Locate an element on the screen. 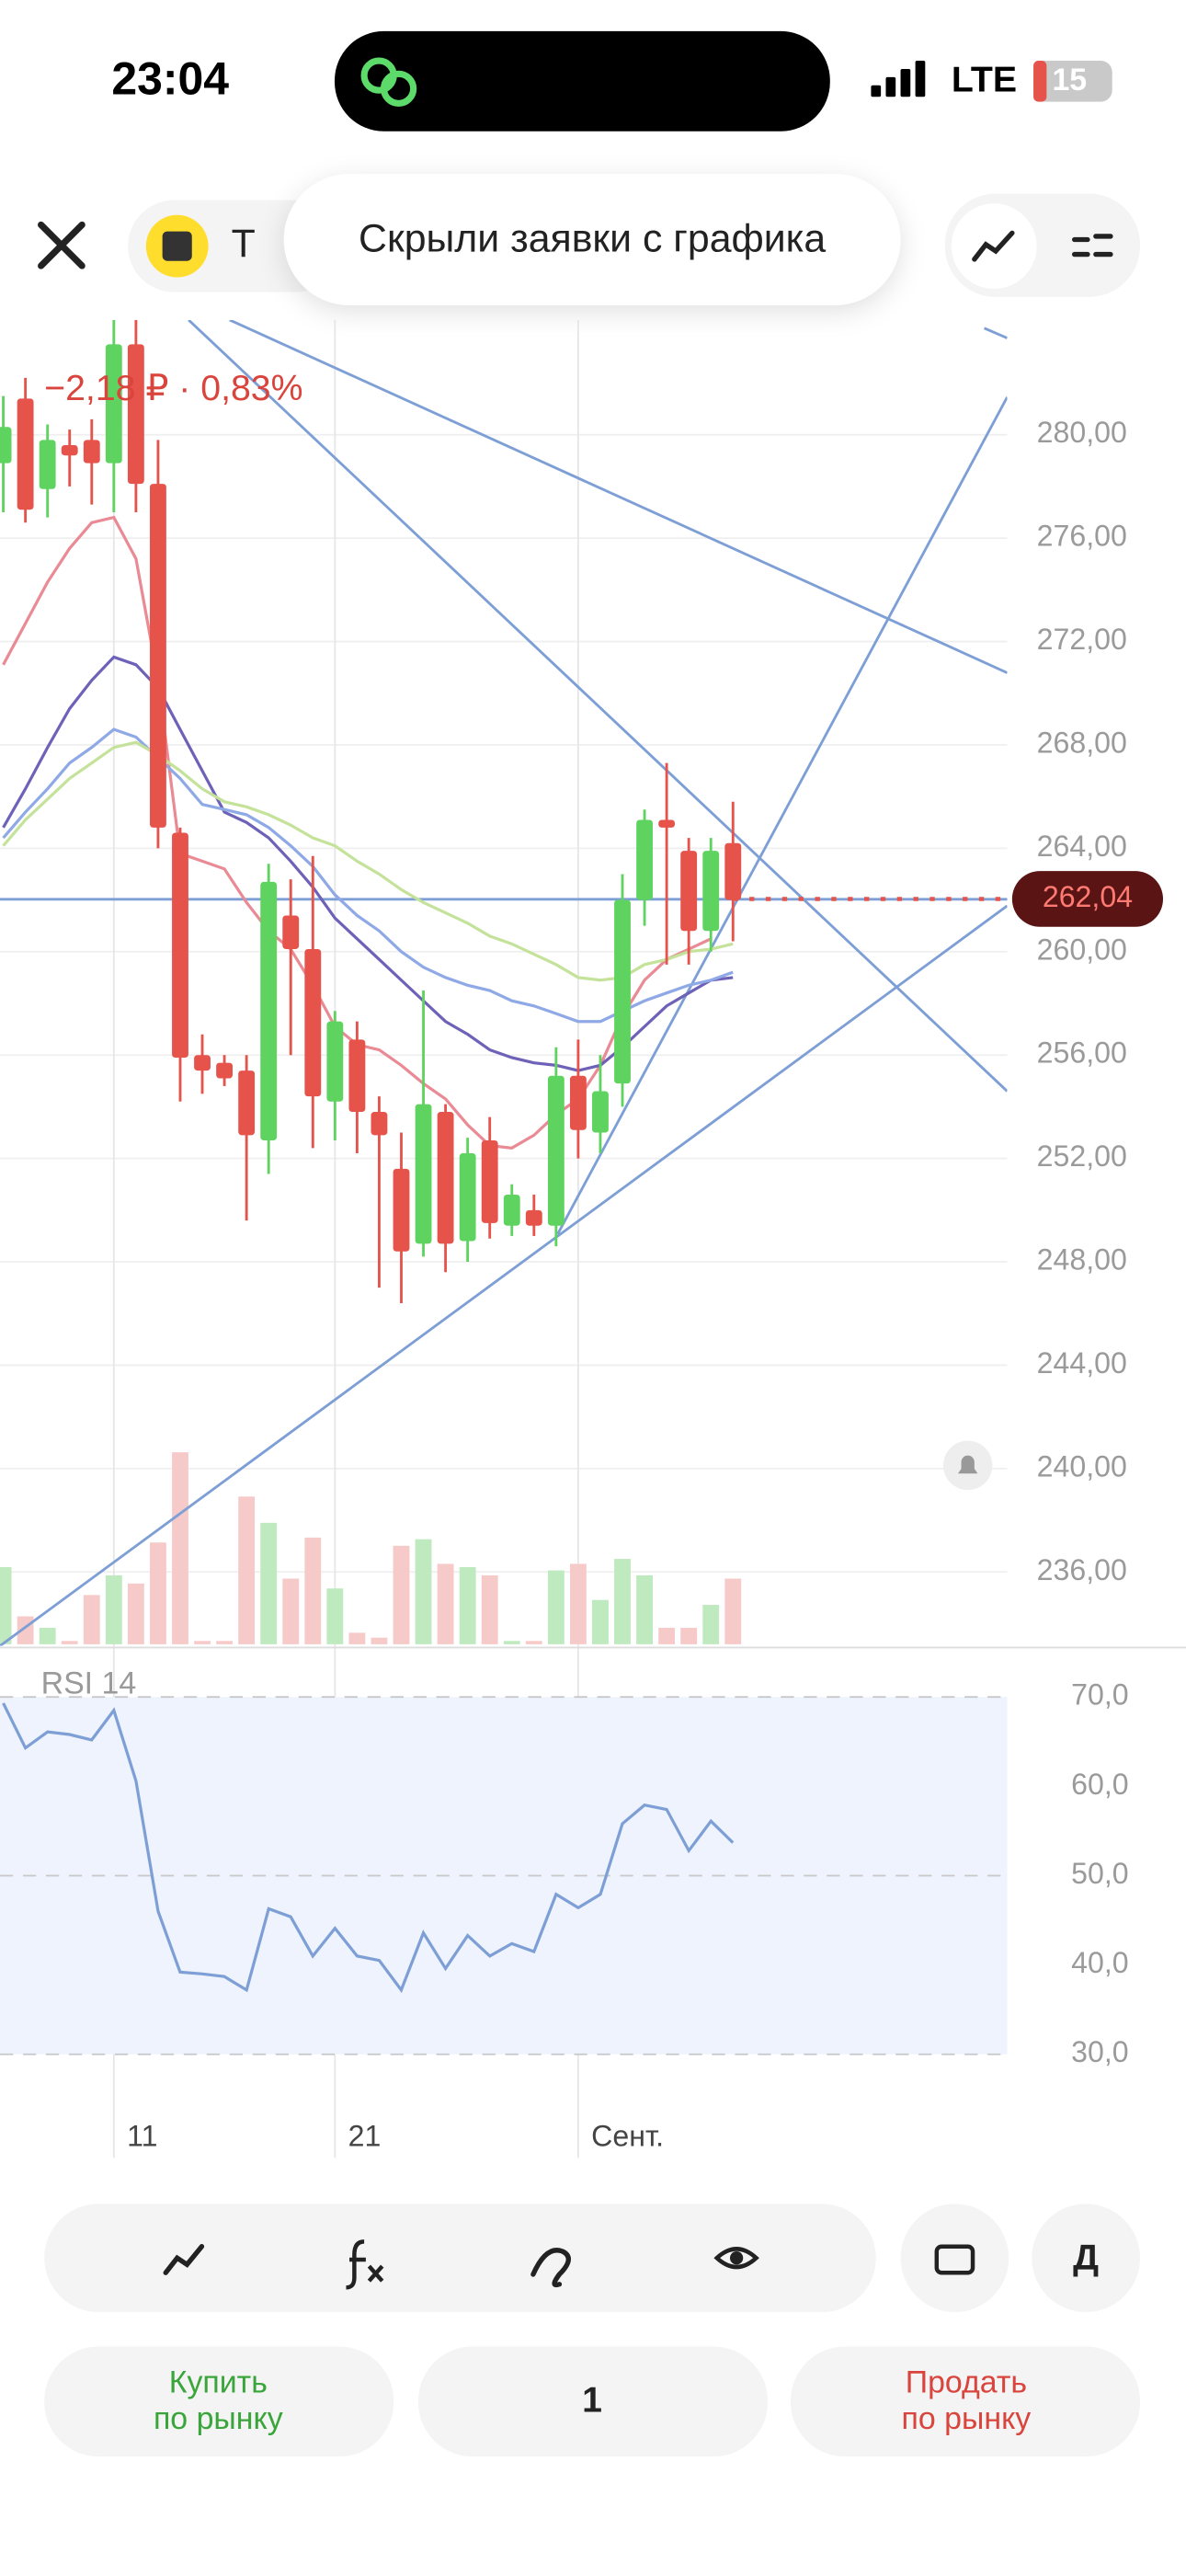 The width and height of the screenshot is (1186, 2576). y-tick-label: 268,00 is located at coordinates (1082, 742).